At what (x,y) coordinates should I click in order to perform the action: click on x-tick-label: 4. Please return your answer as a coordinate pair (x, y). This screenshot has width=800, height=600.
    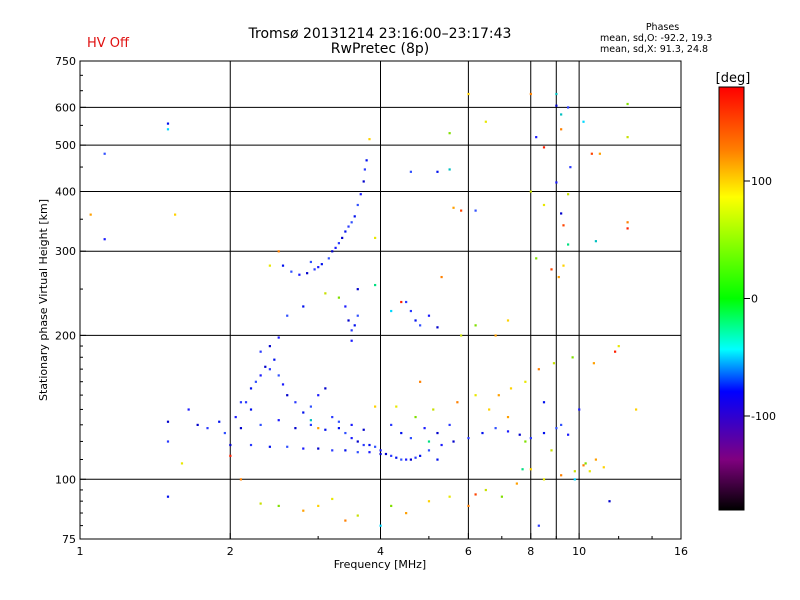
    Looking at the image, I should click on (380, 551).